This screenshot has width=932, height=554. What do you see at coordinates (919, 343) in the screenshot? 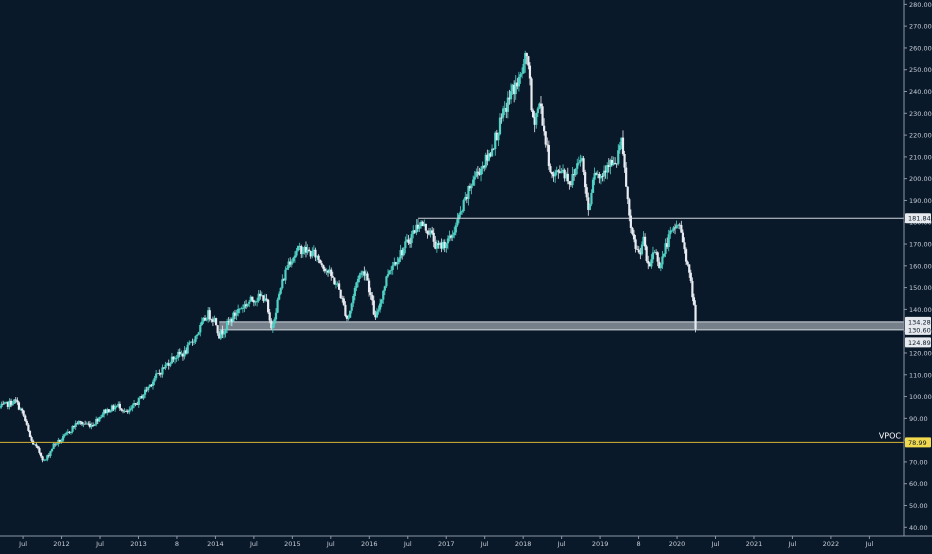
I see `current-price-label: 124.89` at bounding box center [919, 343].